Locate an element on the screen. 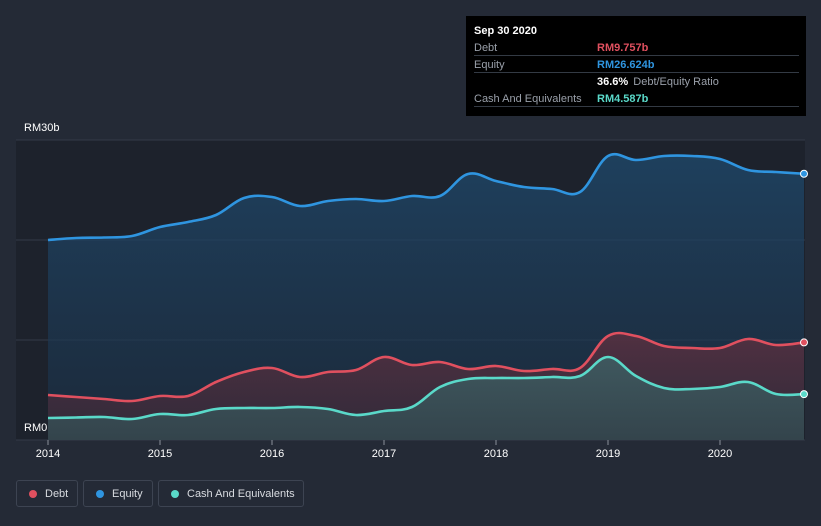 The width and height of the screenshot is (821, 526). x-axis-tick-label: 2019 is located at coordinates (608, 454).